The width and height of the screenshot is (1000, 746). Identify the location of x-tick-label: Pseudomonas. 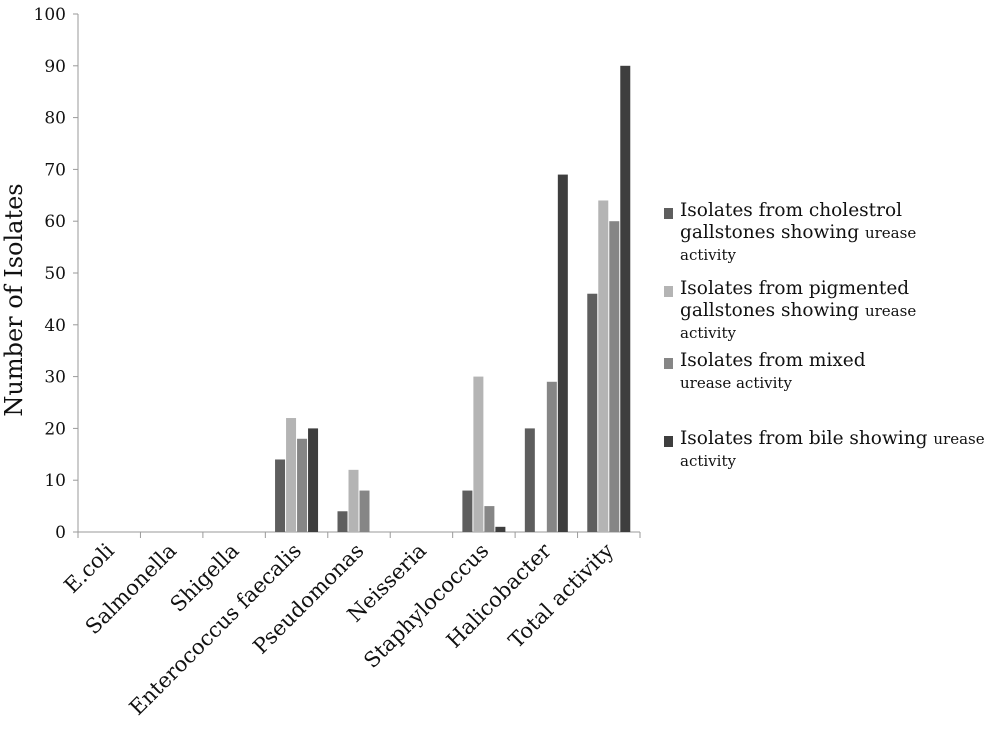
(308, 599).